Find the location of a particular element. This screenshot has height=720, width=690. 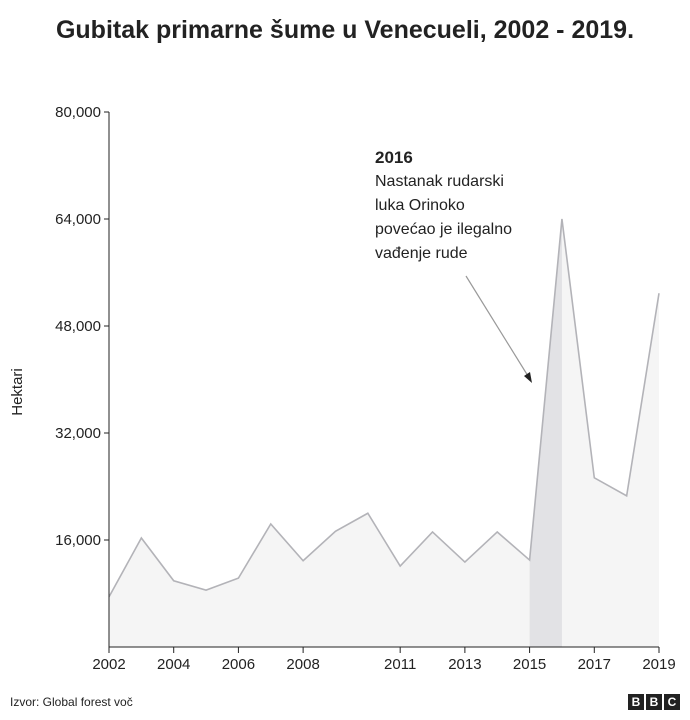

y-axis-label: Hektari is located at coordinates (17, 392).